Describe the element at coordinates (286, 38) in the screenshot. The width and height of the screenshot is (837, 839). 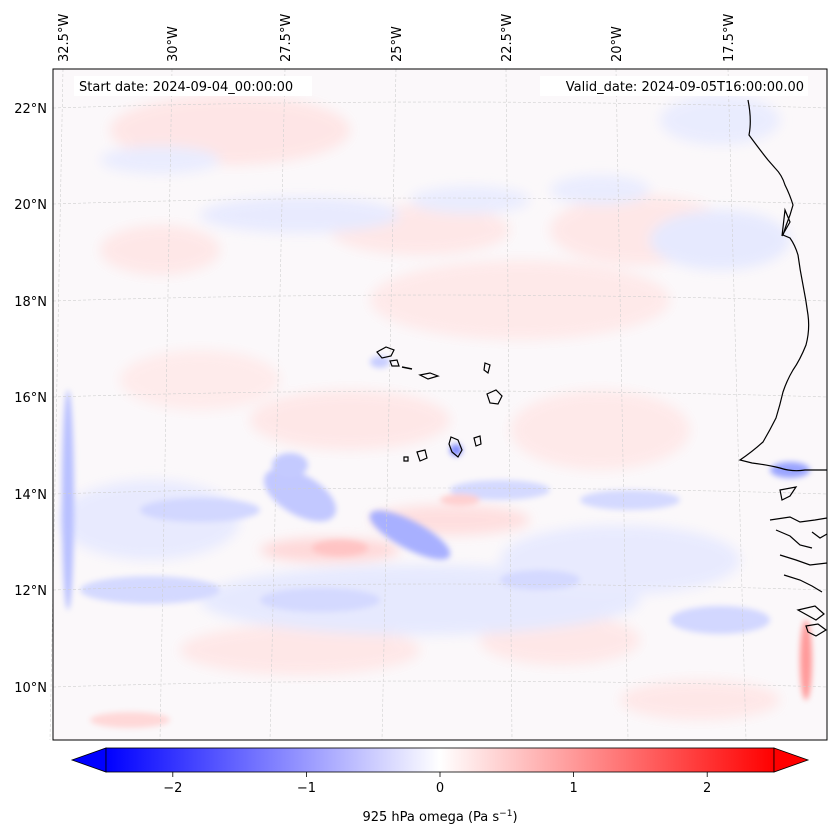
I see `lon-label: 27.5°W` at that location.